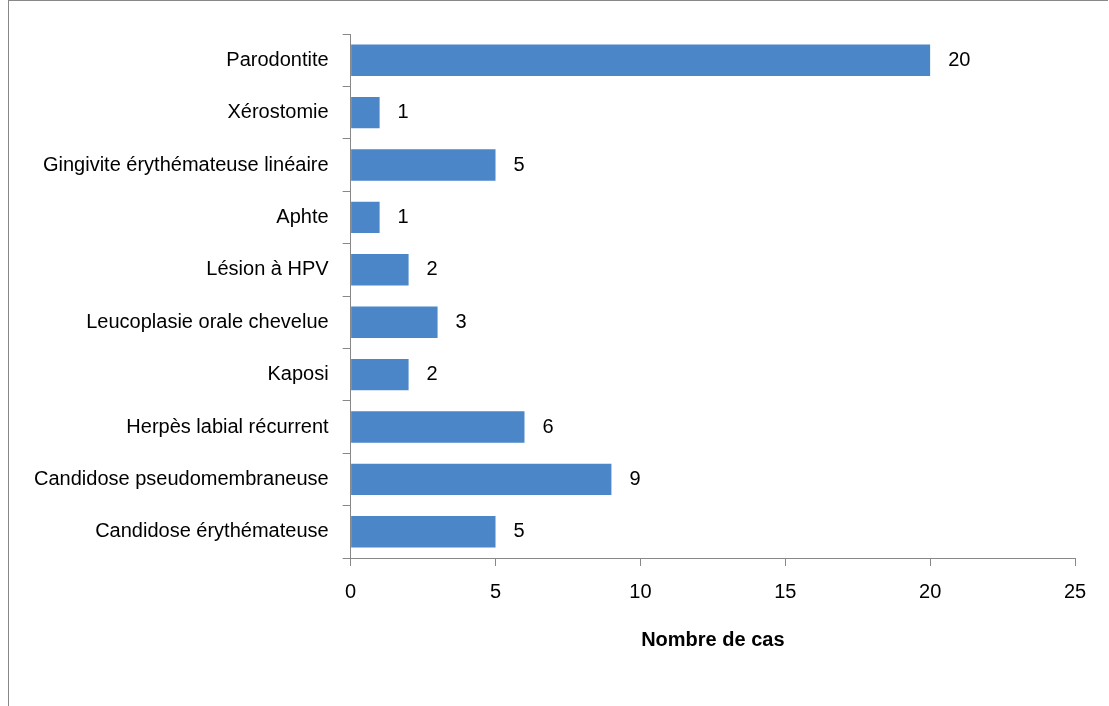 The image size is (1109, 706). I want to click on data-label: 3, so click(461, 320).